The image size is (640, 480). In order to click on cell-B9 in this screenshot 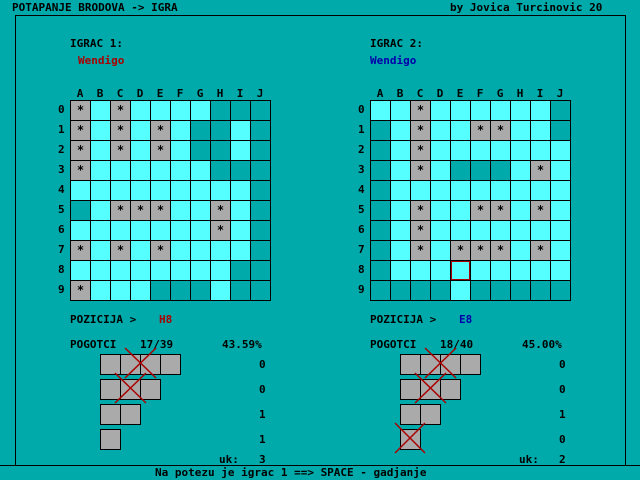, I will do `click(100, 290)`.